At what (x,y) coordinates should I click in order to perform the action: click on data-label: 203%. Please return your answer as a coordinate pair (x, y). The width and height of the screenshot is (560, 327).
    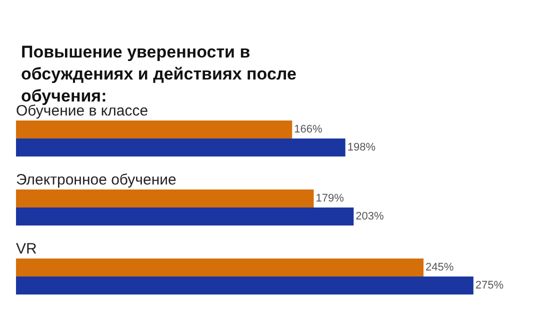
    Looking at the image, I should click on (370, 216).